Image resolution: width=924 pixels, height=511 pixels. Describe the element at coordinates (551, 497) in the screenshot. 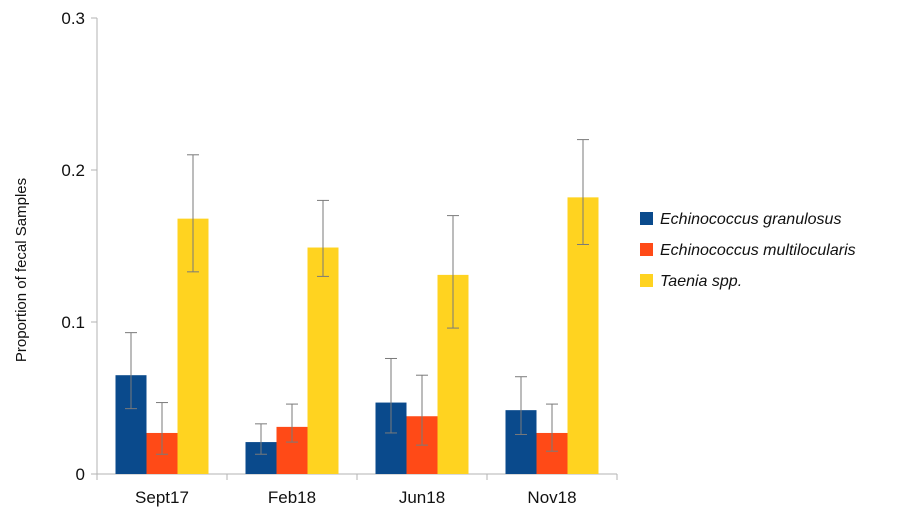

I see `x-tick-label: Nov18` at that location.